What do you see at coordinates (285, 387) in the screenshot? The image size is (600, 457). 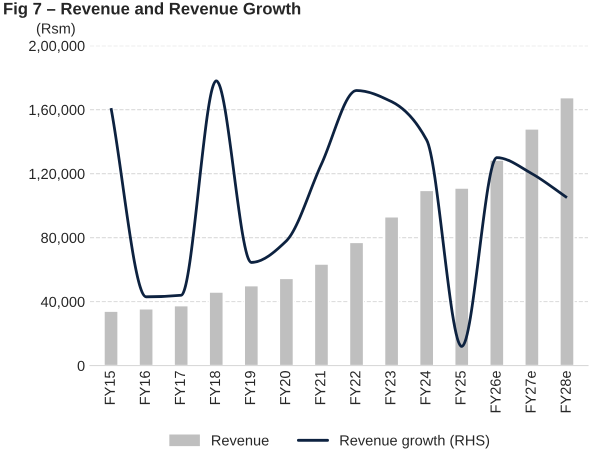 I see `x-tick-label: FY20` at bounding box center [285, 387].